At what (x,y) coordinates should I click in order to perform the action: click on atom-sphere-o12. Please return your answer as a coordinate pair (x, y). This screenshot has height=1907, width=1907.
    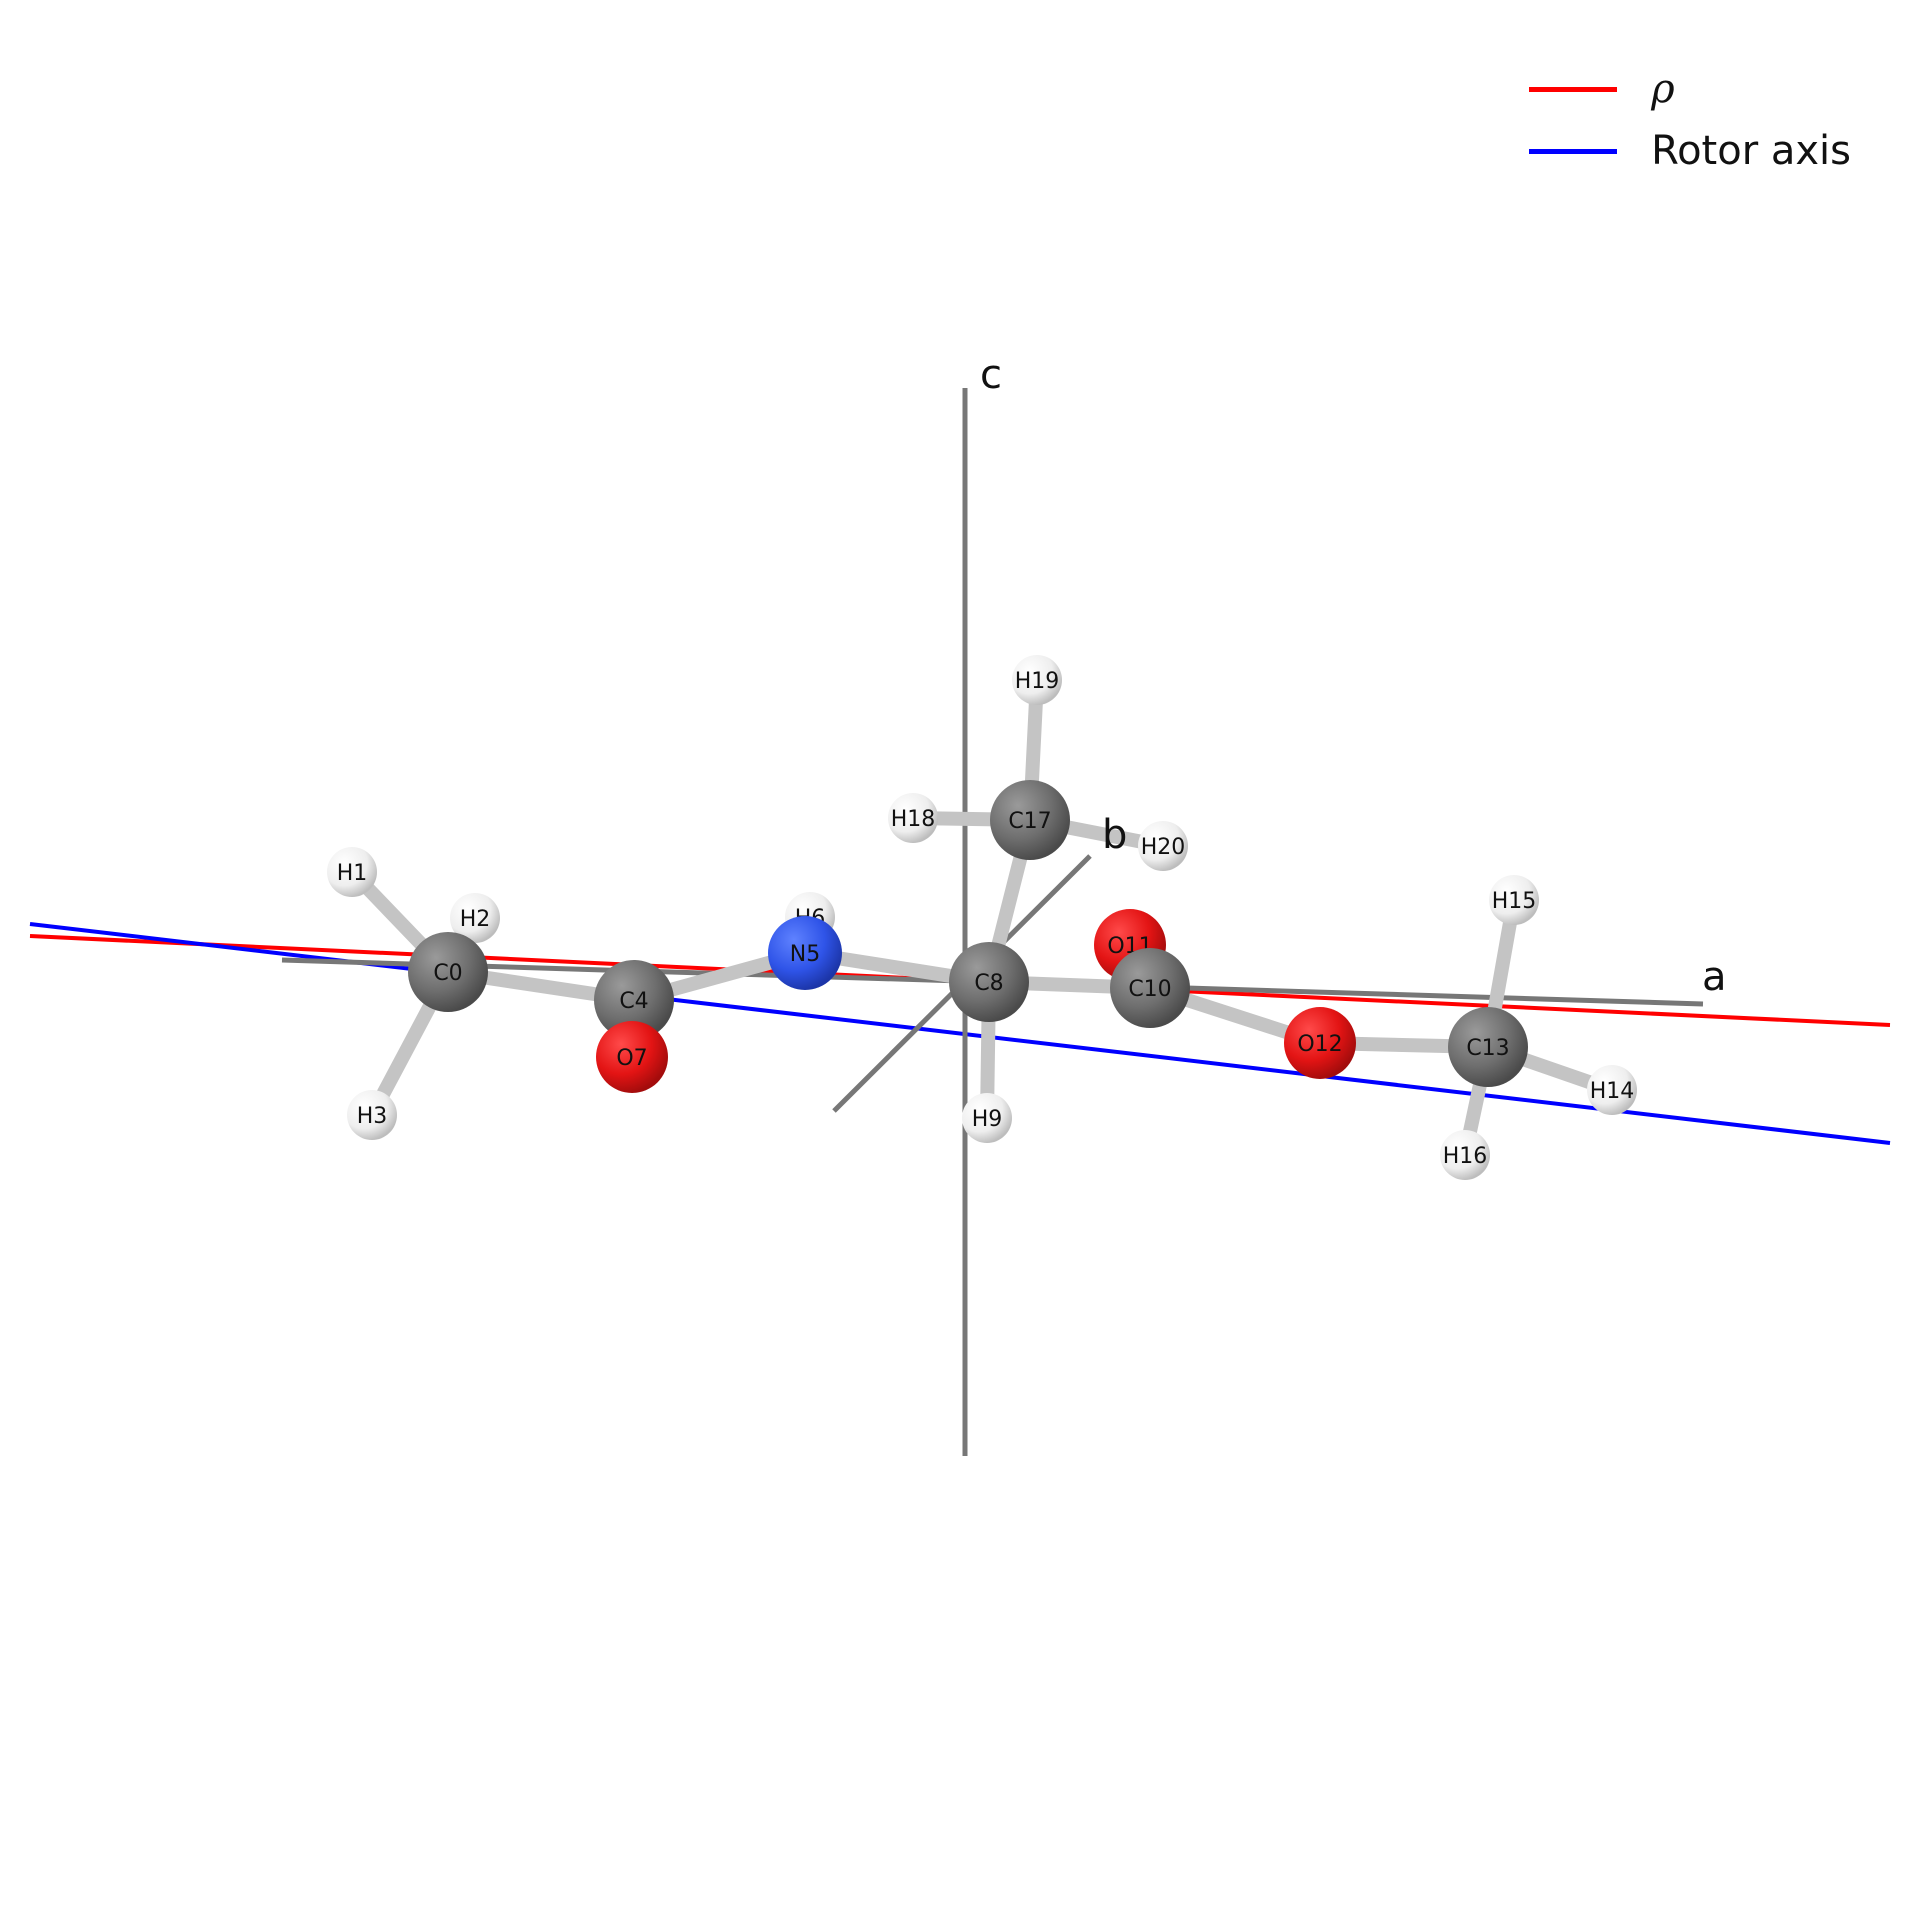
    Looking at the image, I should click on (1320, 1043).